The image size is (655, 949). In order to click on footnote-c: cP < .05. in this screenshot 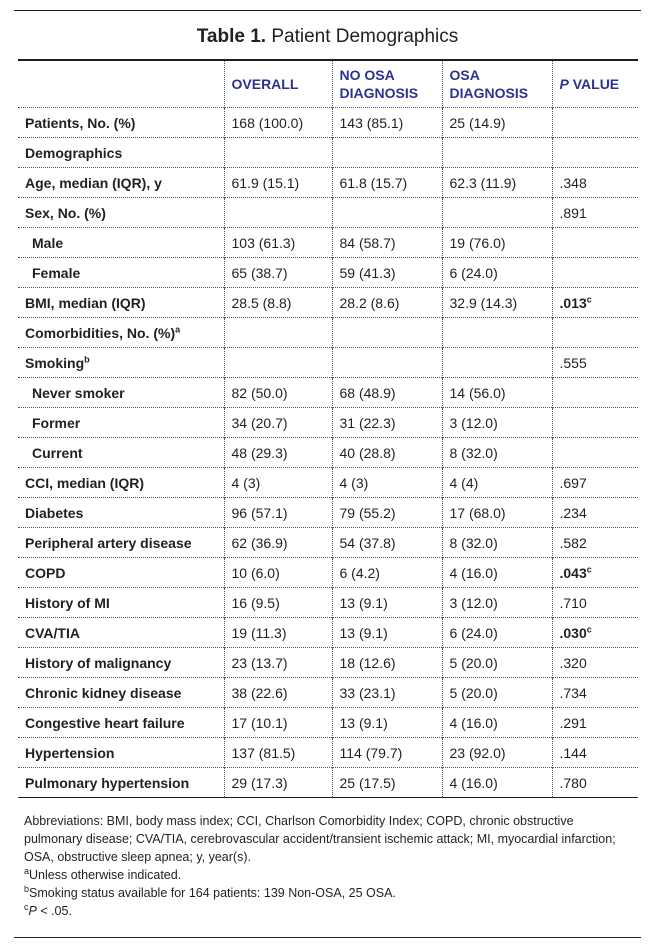, I will do `click(324, 911)`.